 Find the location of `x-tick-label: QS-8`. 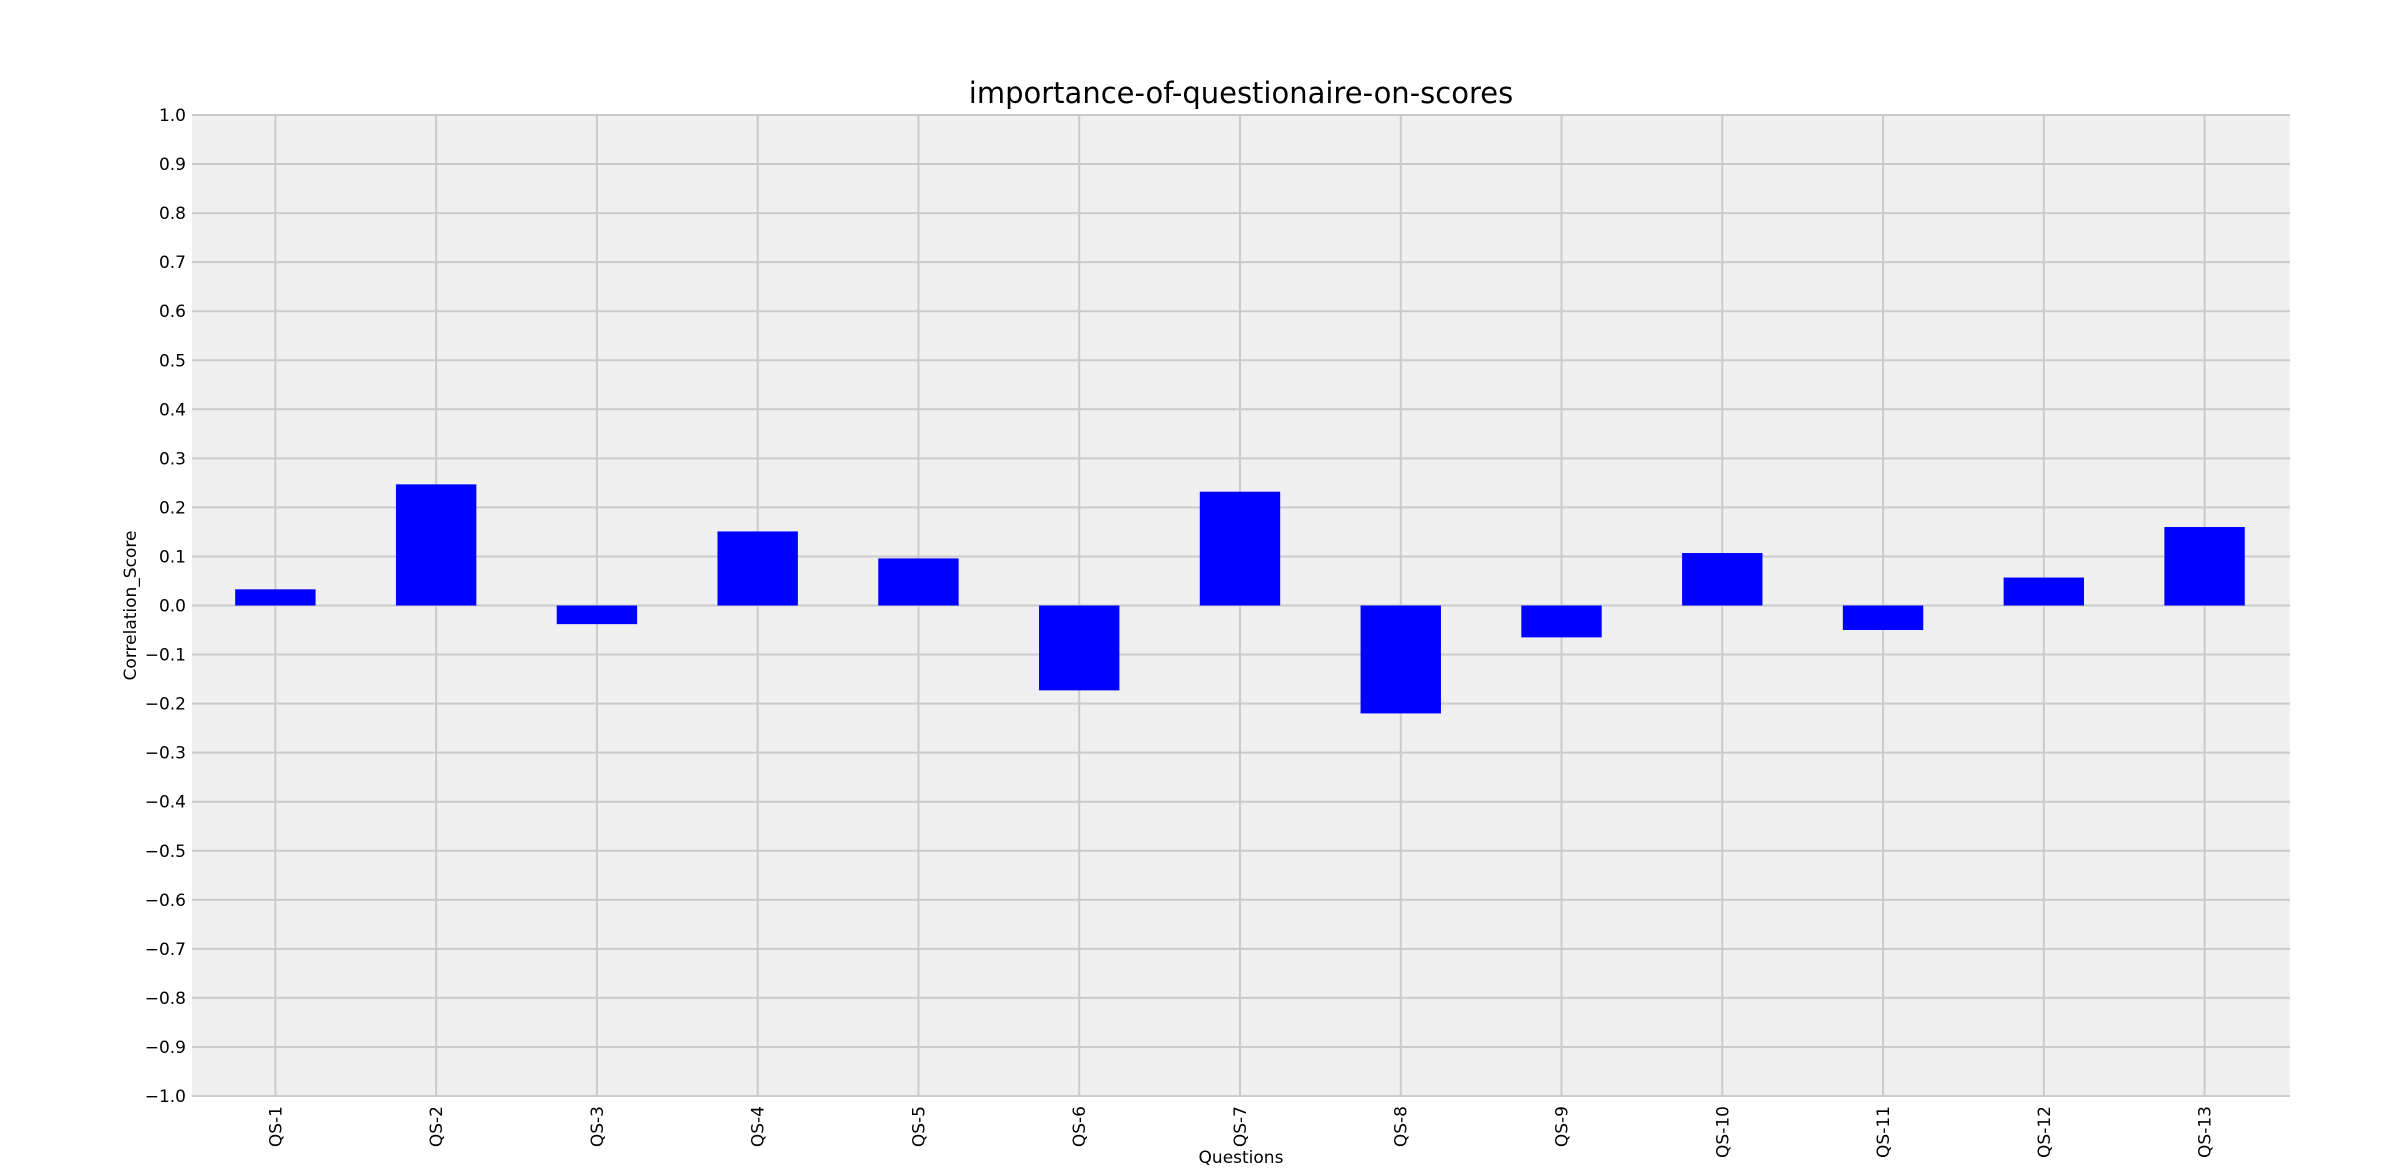

x-tick-label: QS-8 is located at coordinates (1402, 1126).